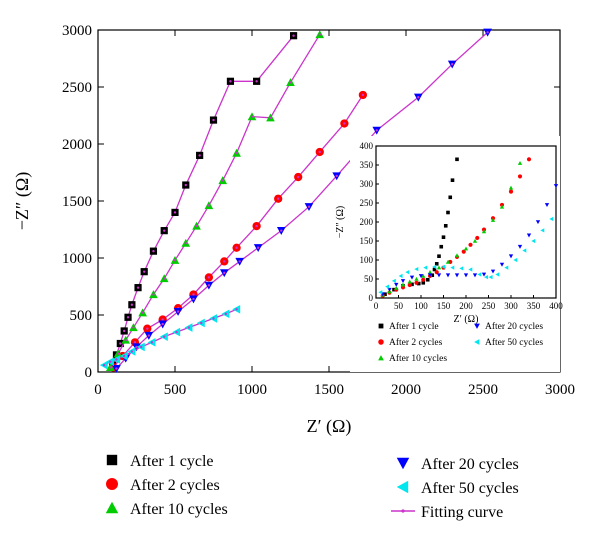 The height and width of the screenshot is (546, 600). What do you see at coordinates (489, 306) in the screenshot?
I see `inset-x-tick-label: 250` at bounding box center [489, 306].